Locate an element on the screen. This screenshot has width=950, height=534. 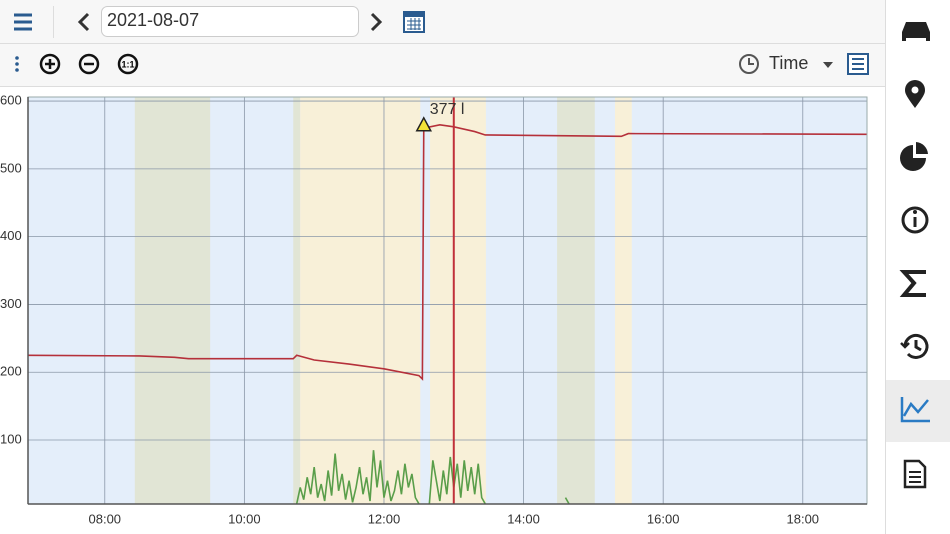
mode-select: Time is located at coordinates (788, 63).